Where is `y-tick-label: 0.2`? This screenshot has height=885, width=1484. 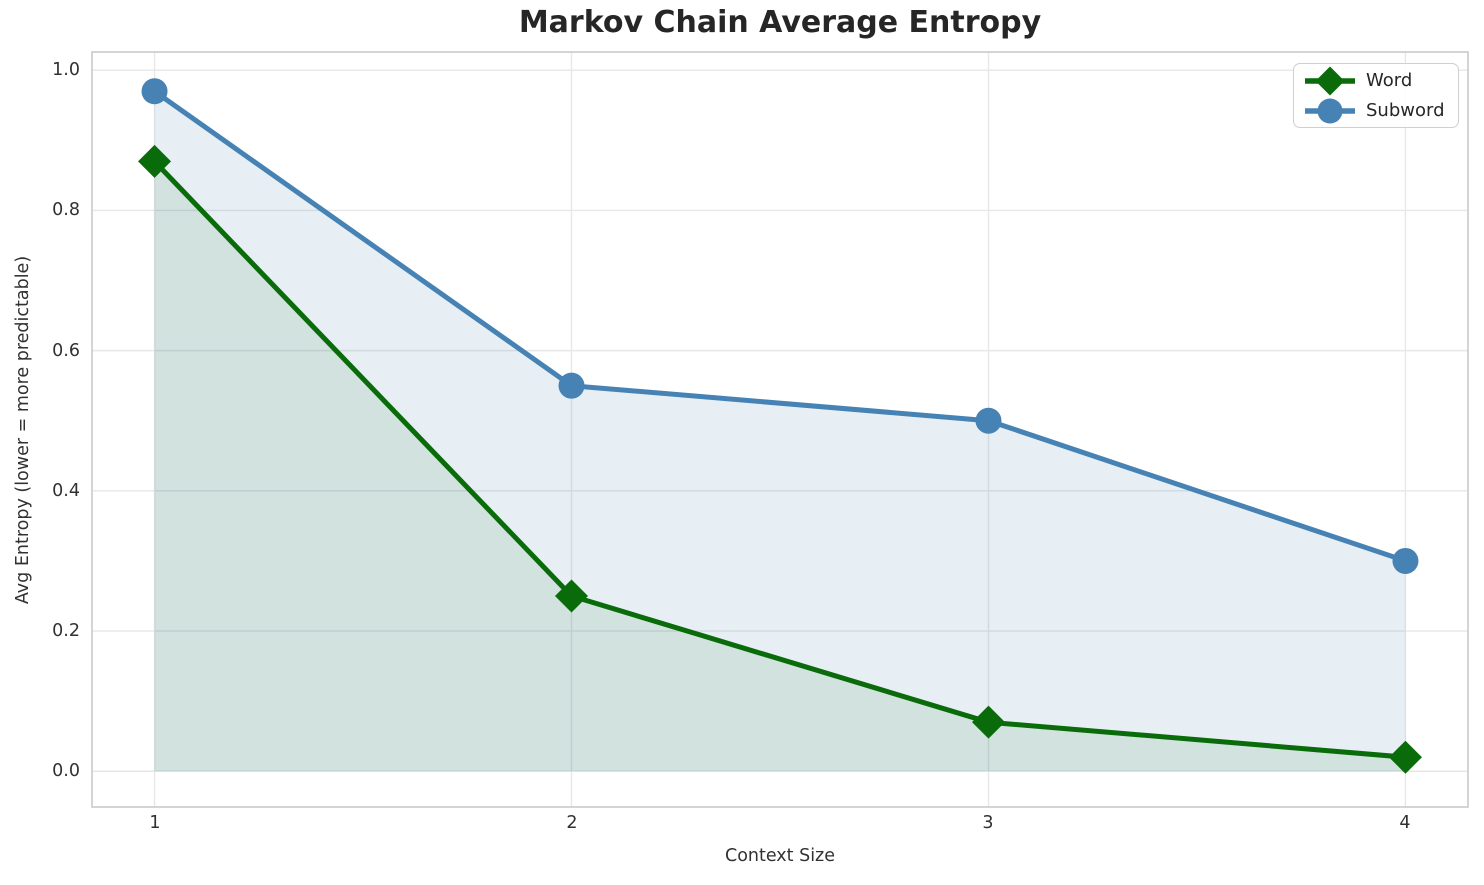 y-tick-label: 0.2 is located at coordinates (66, 631).